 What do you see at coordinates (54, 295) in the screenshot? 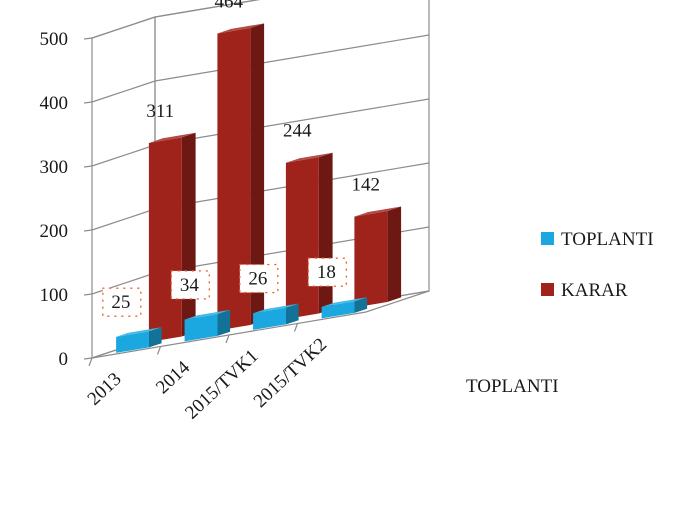
I see `y-tick-label: 100` at bounding box center [54, 295].